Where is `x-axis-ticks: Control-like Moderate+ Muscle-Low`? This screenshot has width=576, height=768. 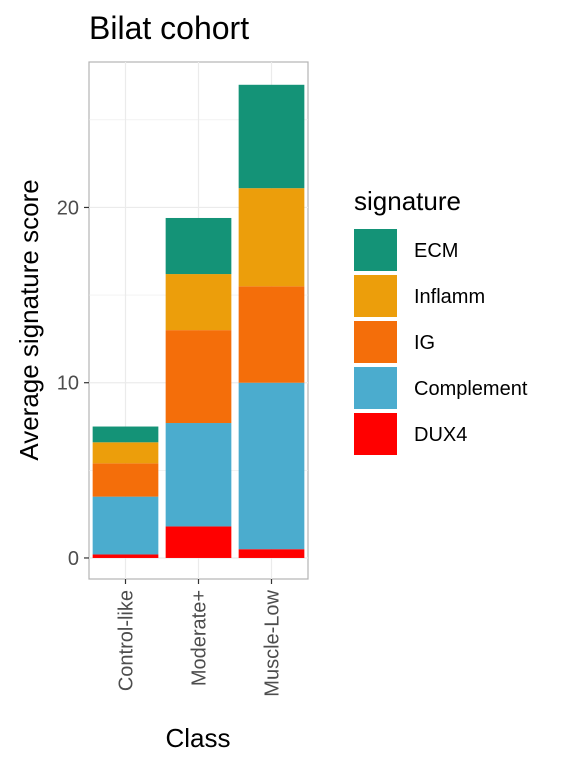 x-axis-ticks: Control-like Moderate+ Muscle-Low is located at coordinates (200, 638).